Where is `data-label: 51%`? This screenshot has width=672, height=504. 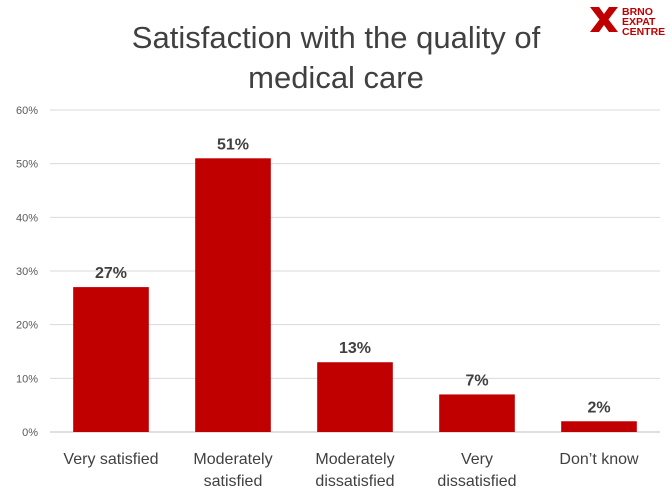
data-label: 51% is located at coordinates (233, 144).